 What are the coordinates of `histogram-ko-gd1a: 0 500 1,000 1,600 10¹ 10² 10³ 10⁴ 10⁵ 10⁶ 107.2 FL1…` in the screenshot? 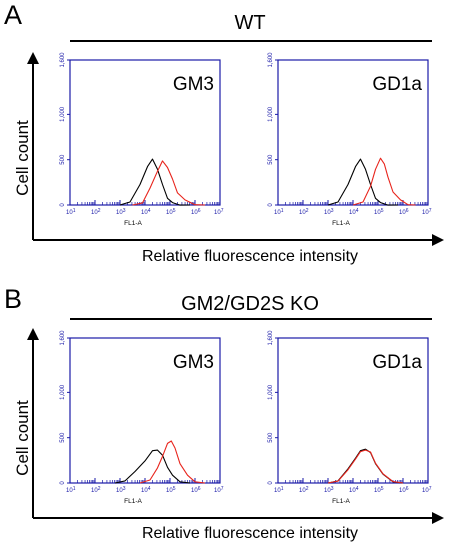 It's located at (350, 417).